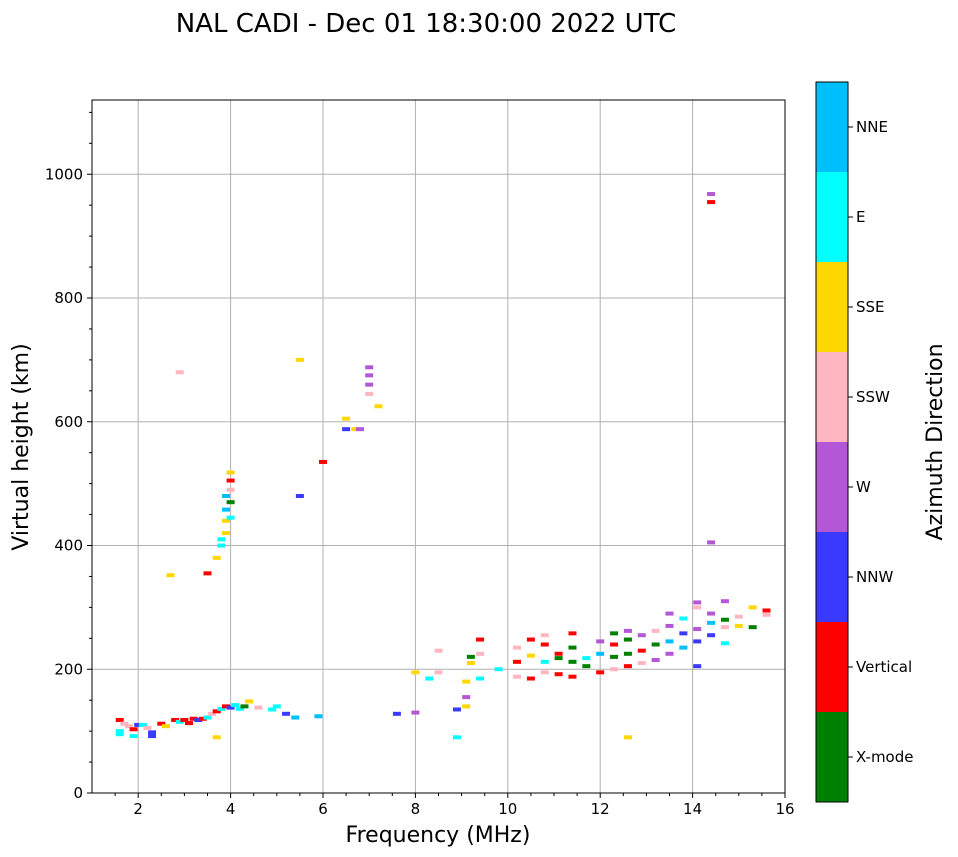 The height and width of the screenshot is (857, 958). Describe the element at coordinates (21, 446) in the screenshot. I see `y-axis-label: Virtual height (km)` at that location.